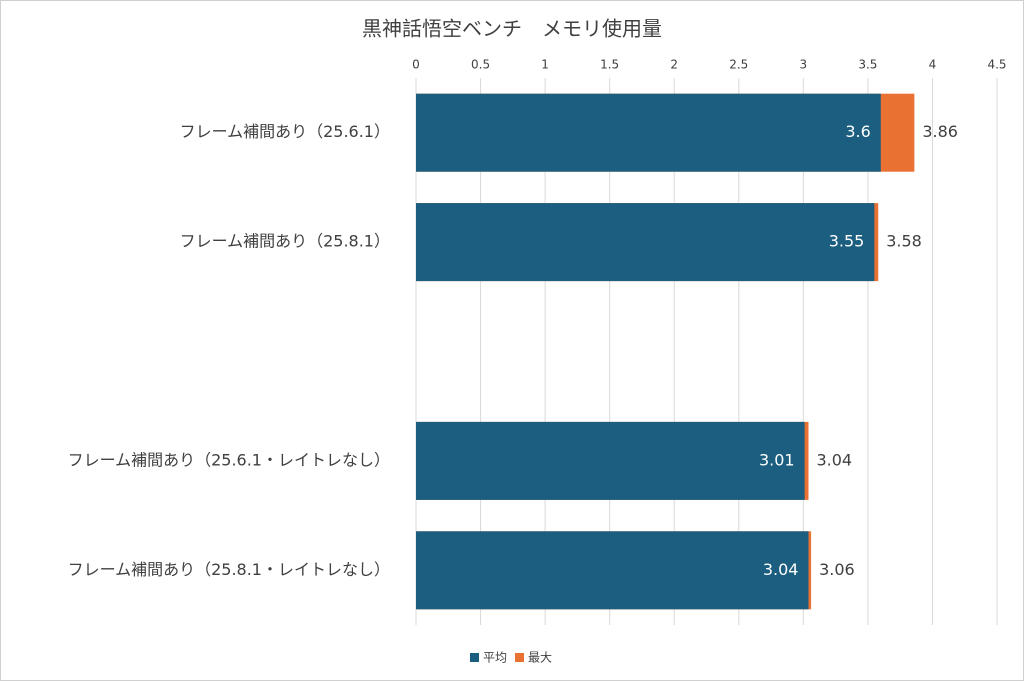 This screenshot has height=681, width=1024. I want to click on data-label: 3.6, so click(857, 131).